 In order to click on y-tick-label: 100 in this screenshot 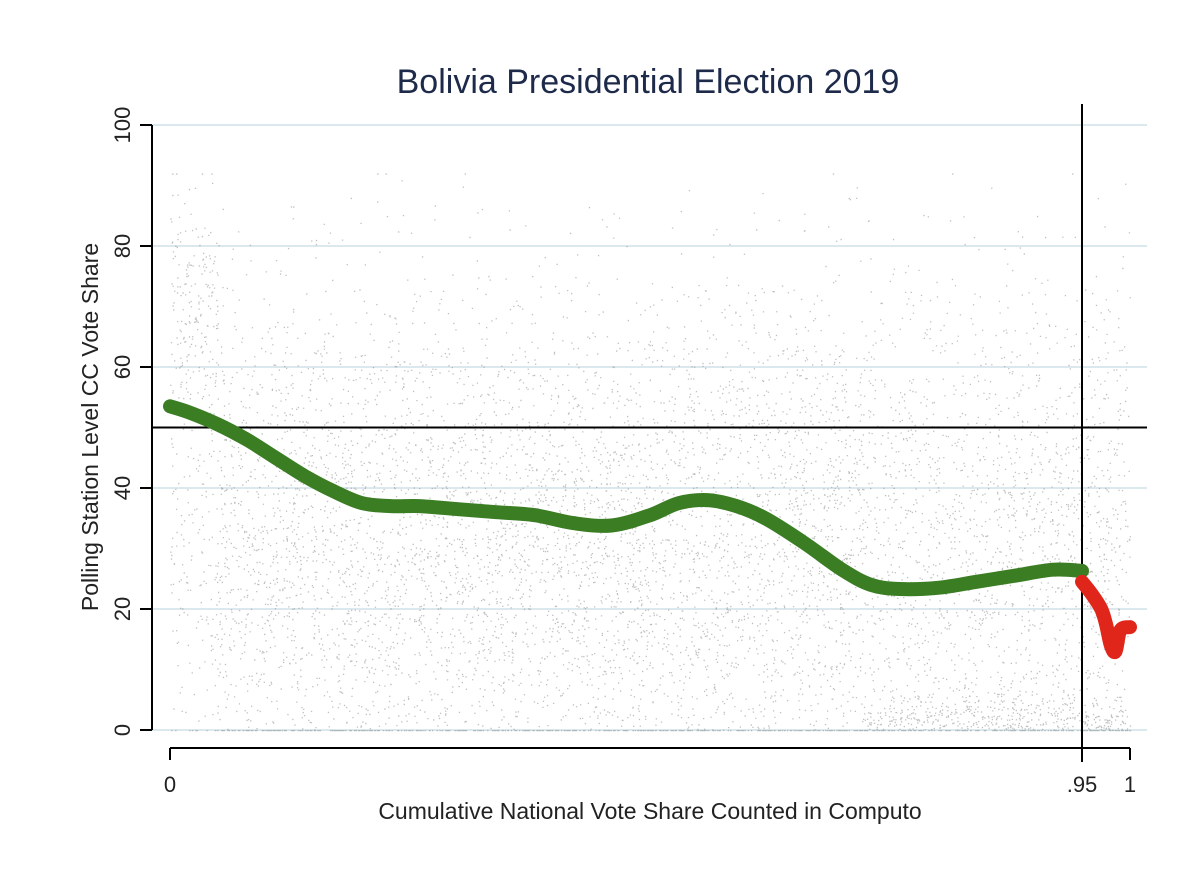, I will do `click(122, 125)`.